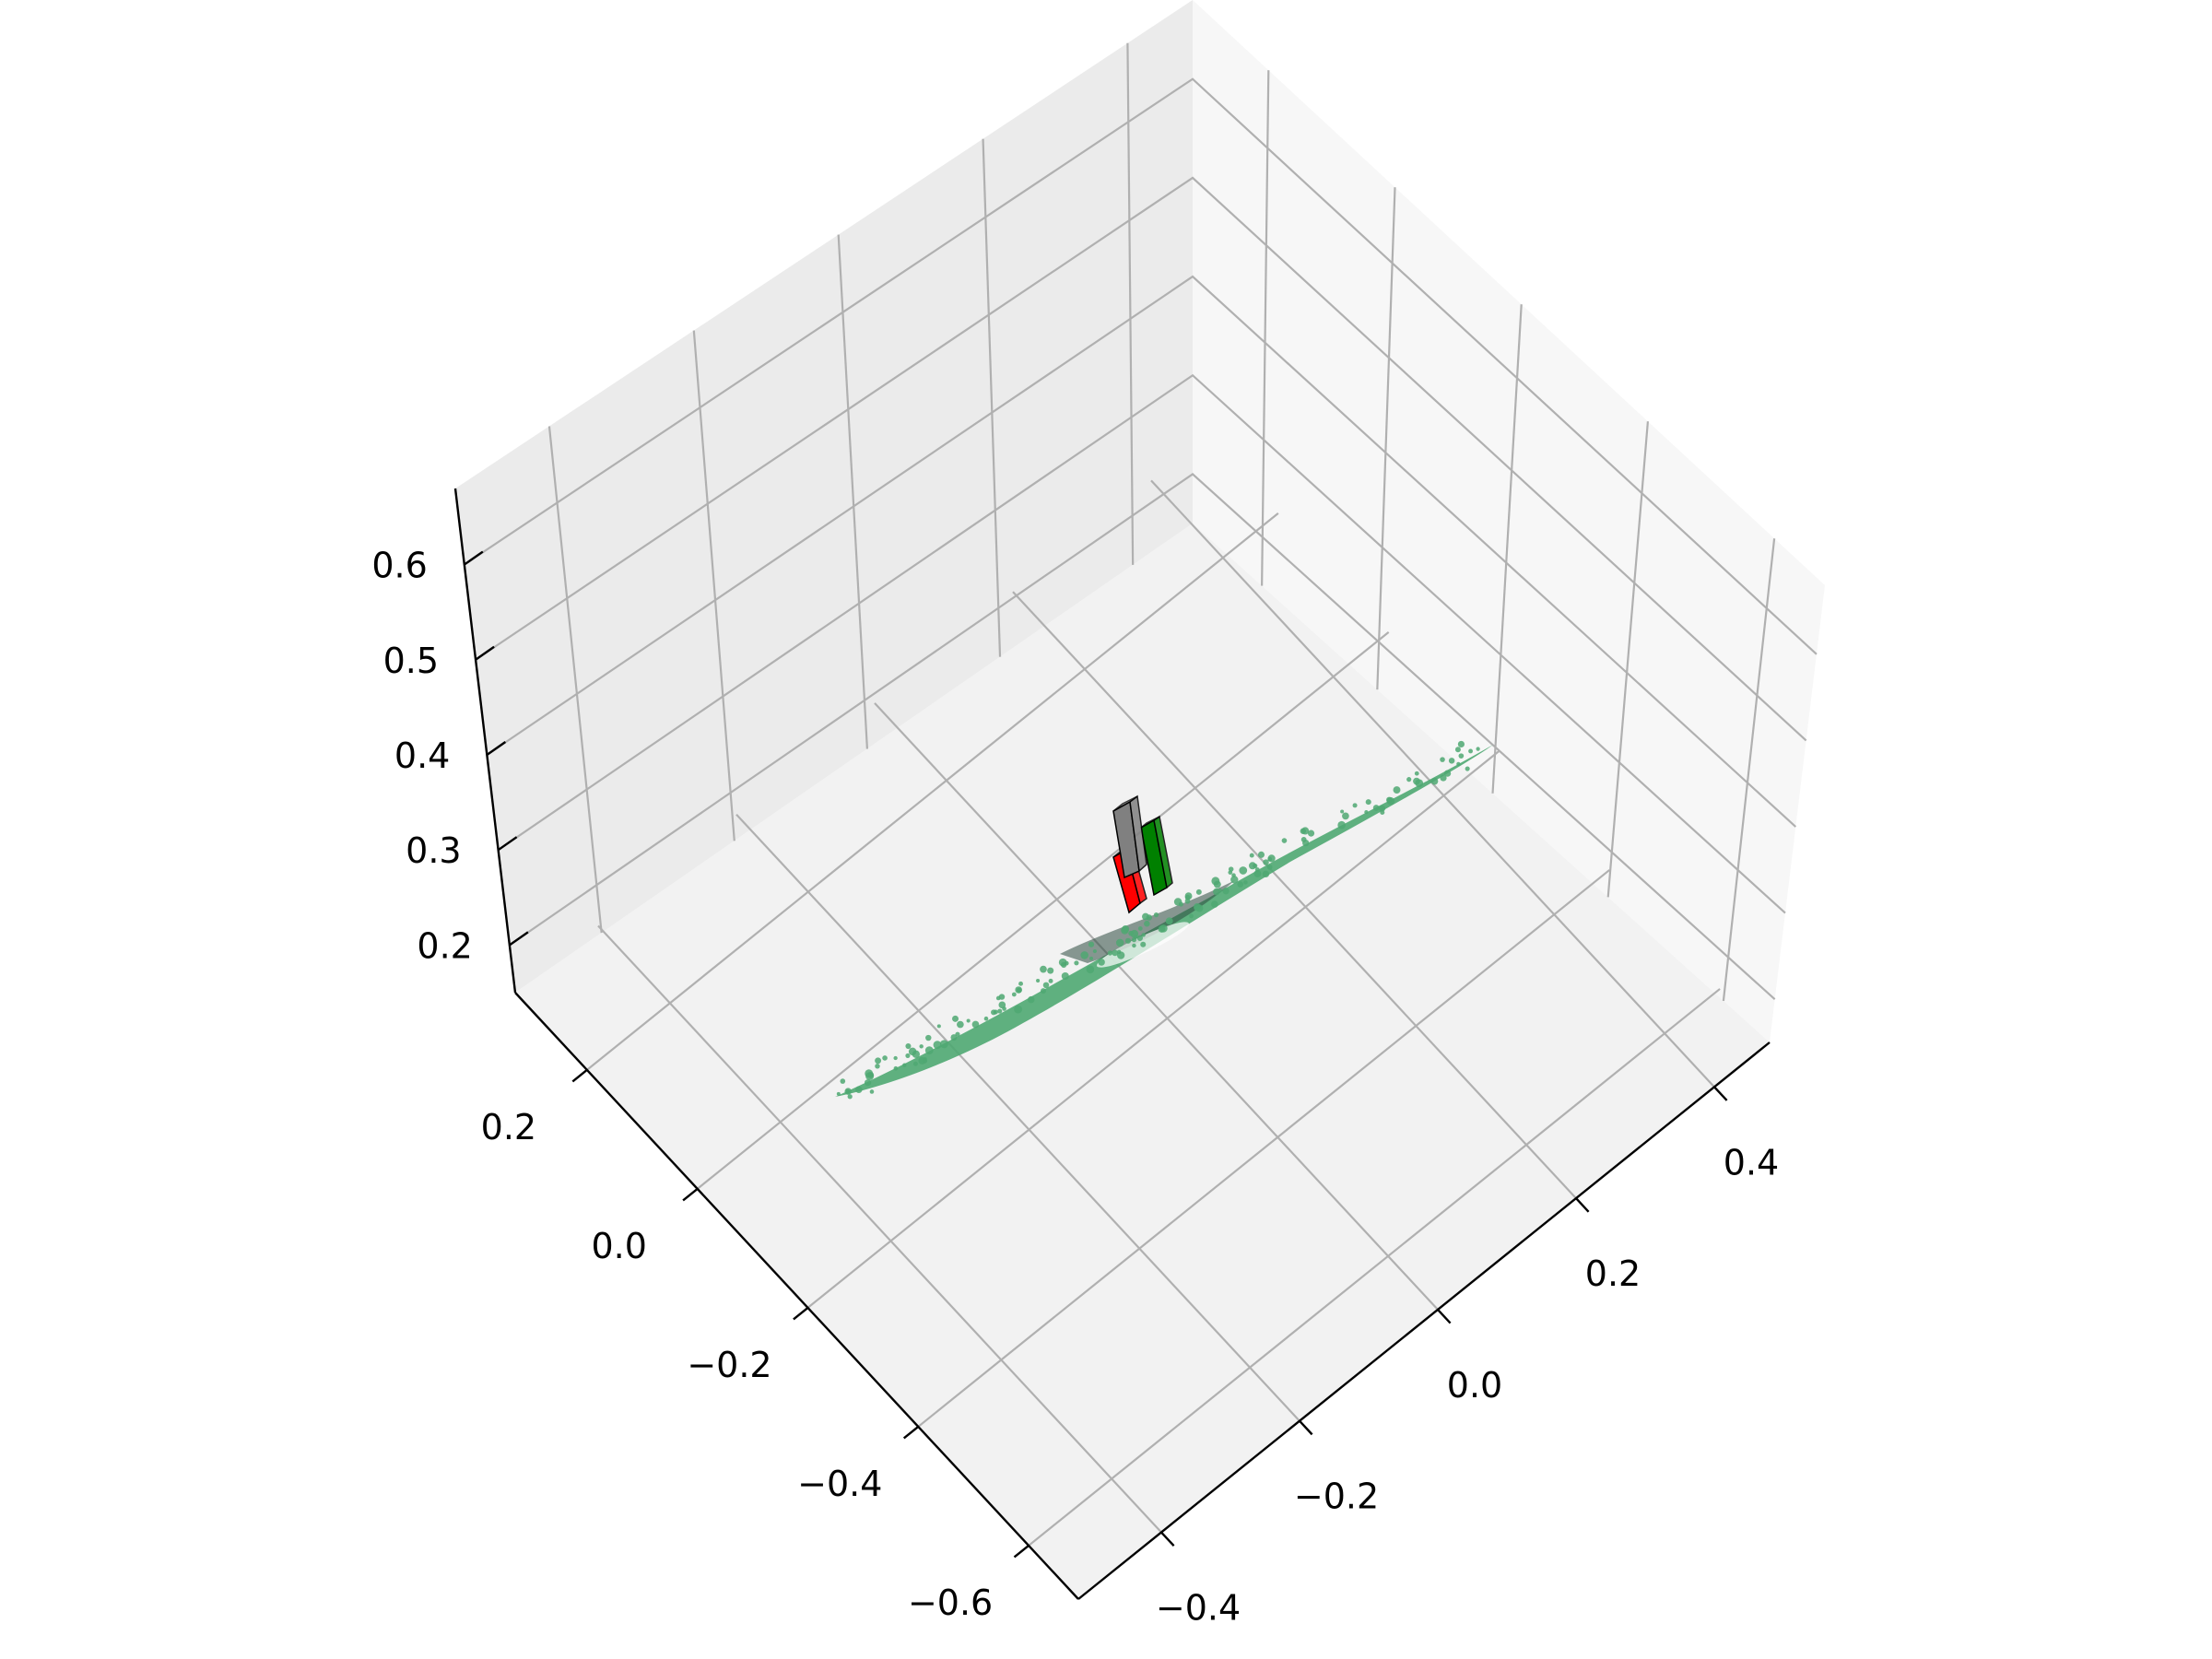 This screenshot has height=1659, width=2212. Describe the element at coordinates (618, 1246) in the screenshot. I see `y-tick-label: 0.0` at that location.